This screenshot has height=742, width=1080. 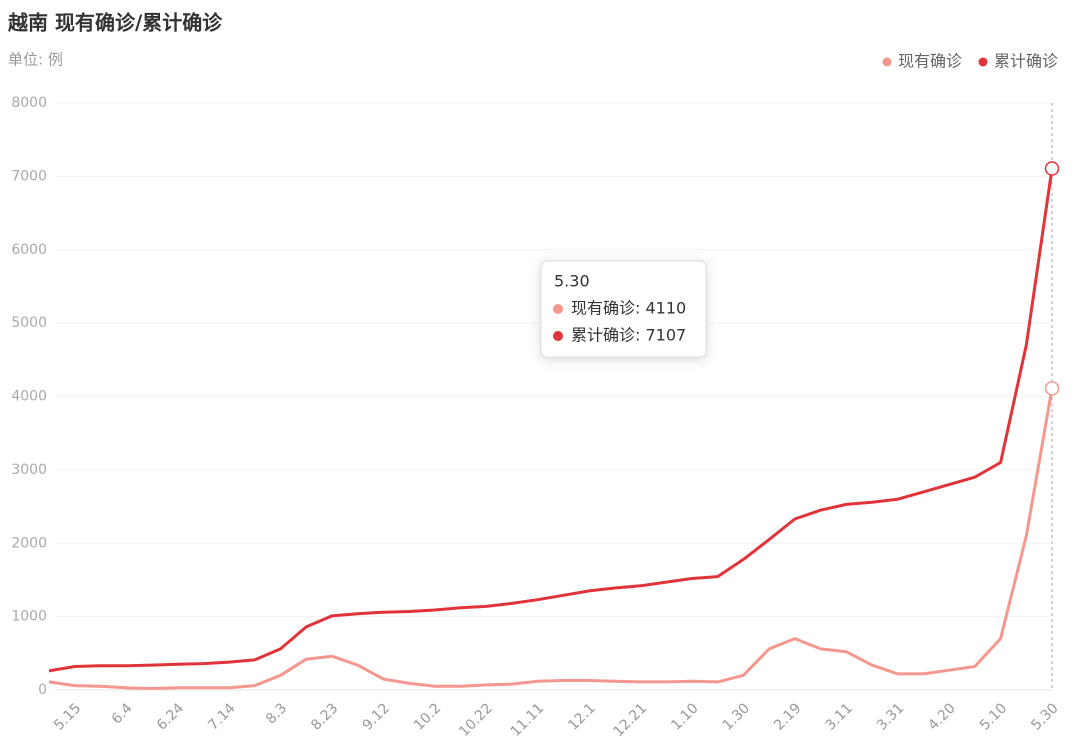 I want to click on x-tick-label: 1.30, so click(x=736, y=716).